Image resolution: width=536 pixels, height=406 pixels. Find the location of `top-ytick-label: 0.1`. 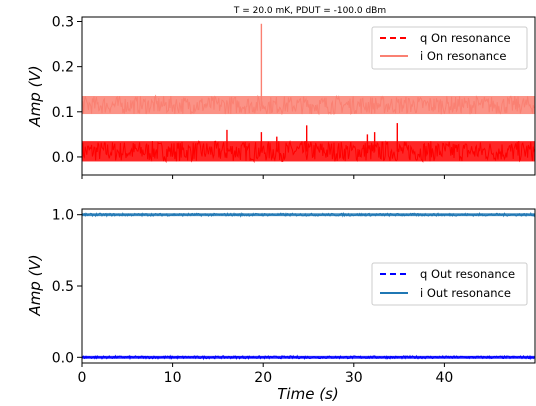

top-ytick-label: 0.1 is located at coordinates (63, 113).